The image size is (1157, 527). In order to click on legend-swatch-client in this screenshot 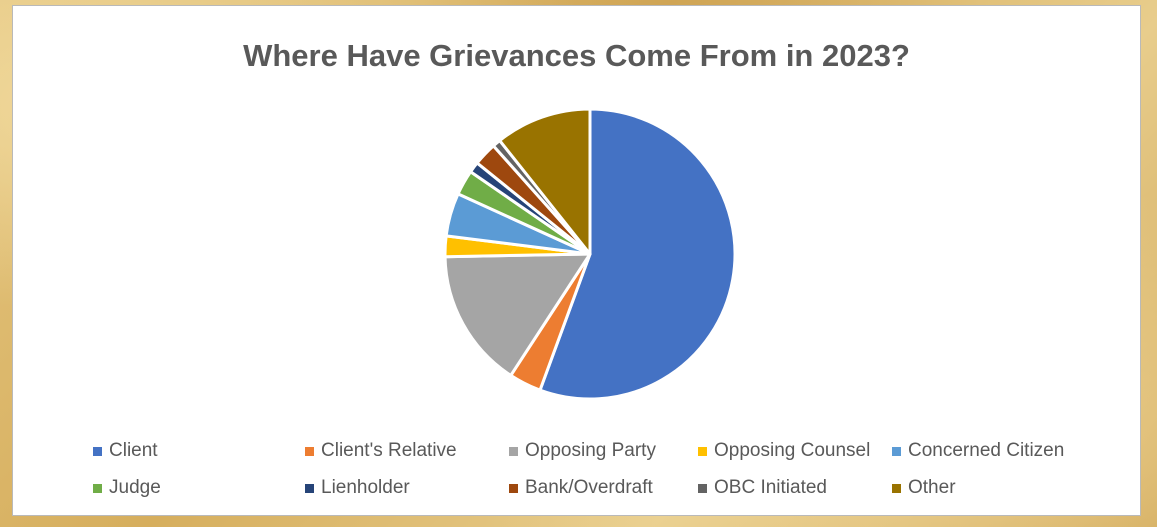, I will do `click(97, 451)`.